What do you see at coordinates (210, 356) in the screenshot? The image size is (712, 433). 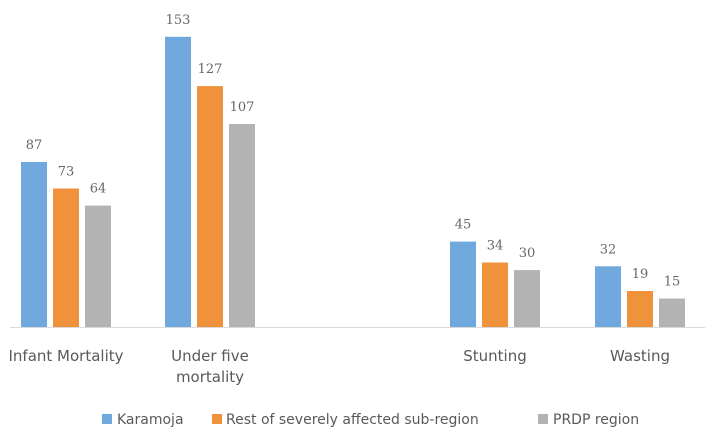 I see `category-label: Under five` at bounding box center [210, 356].